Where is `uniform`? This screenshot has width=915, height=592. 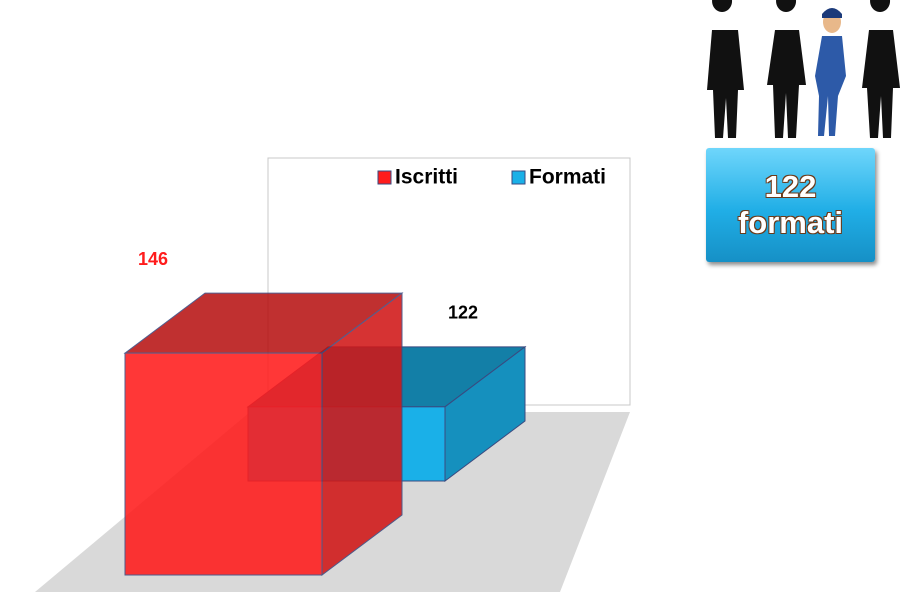
uniform is located at coordinates (830, 86).